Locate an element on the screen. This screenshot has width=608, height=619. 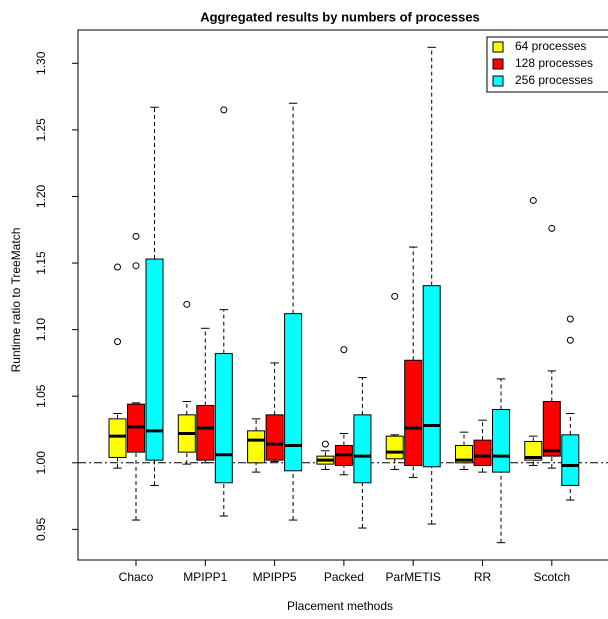
x-tick-label: Scotch is located at coordinates (551, 577).